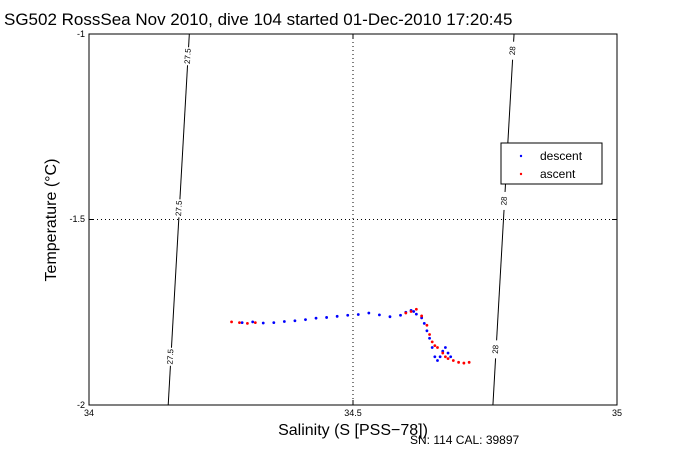  I want to click on x-tick-label-34: 34, so click(89, 413).